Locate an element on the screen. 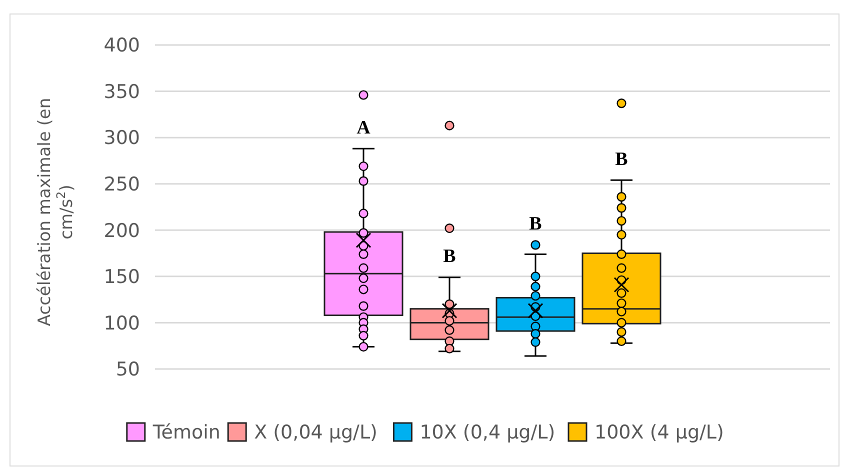 The image size is (841, 468). y-tick-label: 300 is located at coordinates (122, 138).